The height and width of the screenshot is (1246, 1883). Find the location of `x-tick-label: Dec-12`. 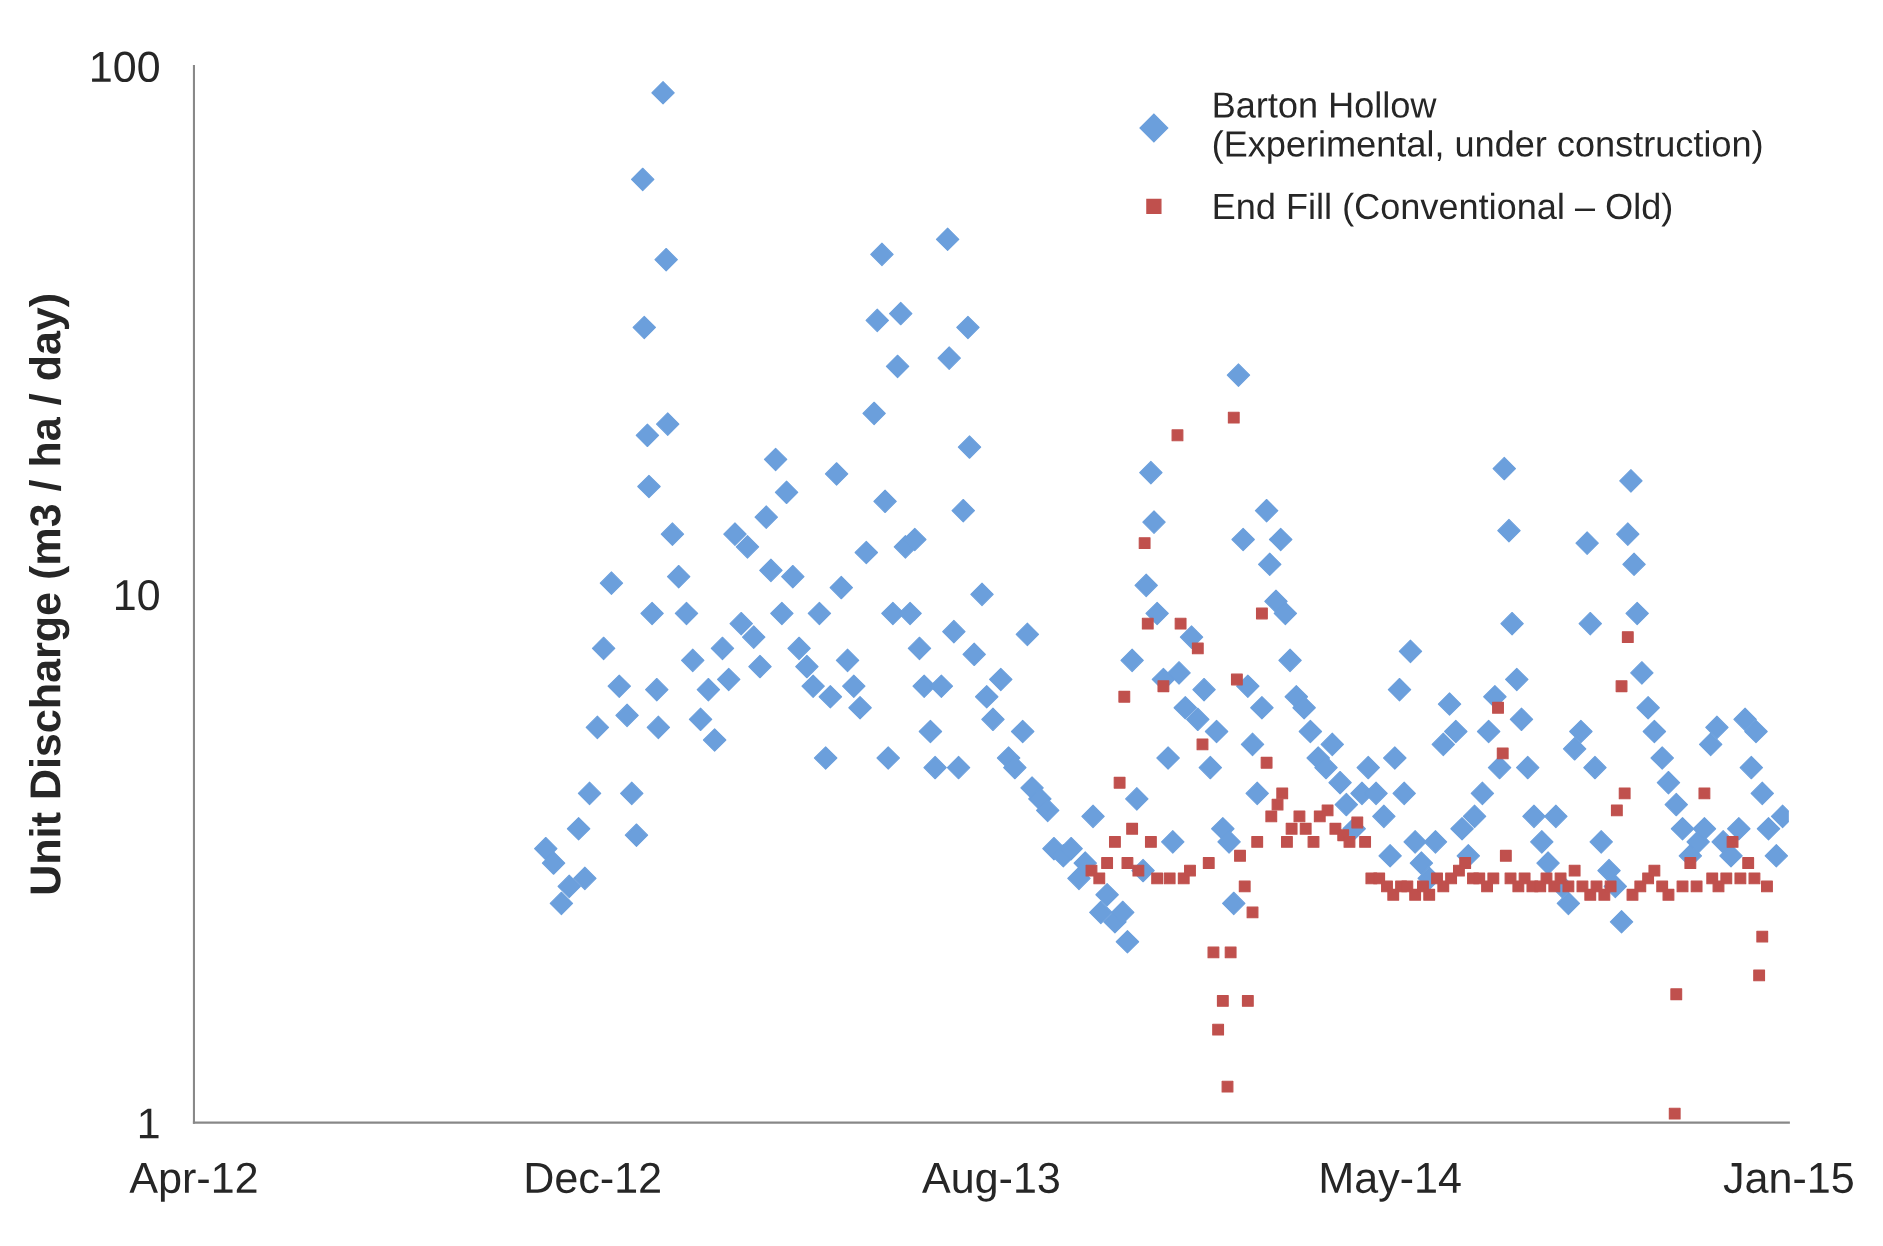

x-tick-label: Dec-12 is located at coordinates (593, 1178).